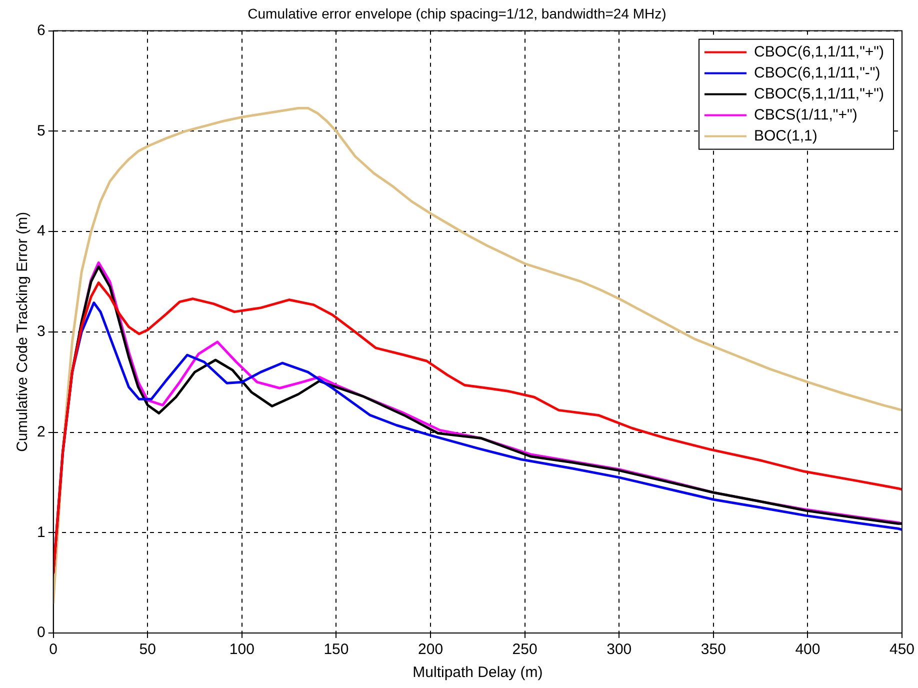 This screenshot has height=688, width=918. What do you see at coordinates (41, 331) in the screenshot?
I see `y-tick-label: 3` at bounding box center [41, 331].